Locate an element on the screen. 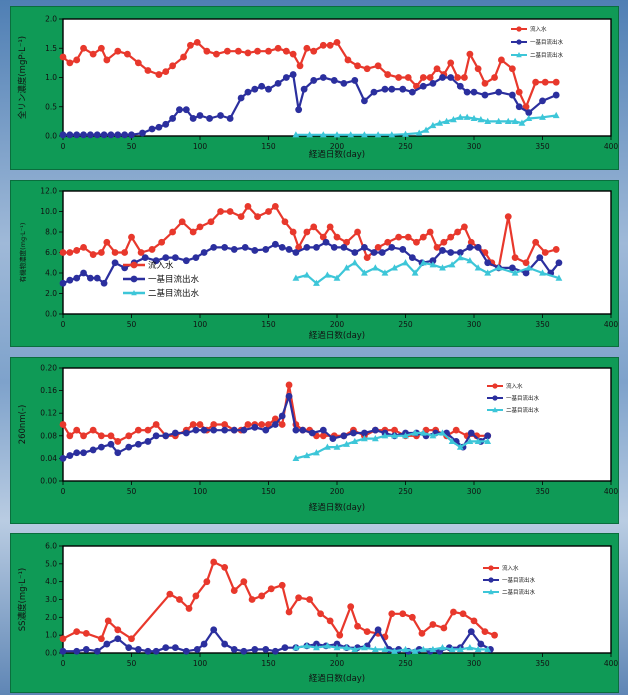  y-tick-label: 8.0 is located at coordinates (51, 232).